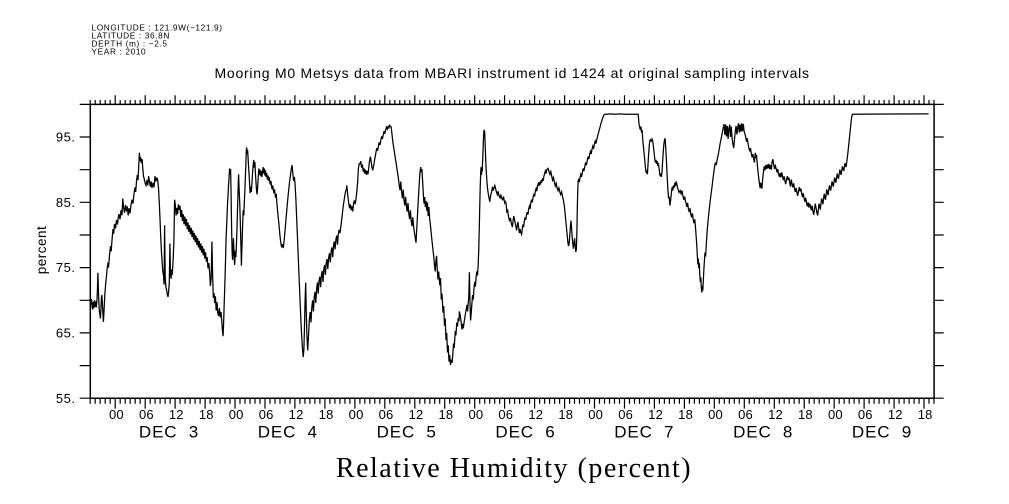  I want to click on svg-text: DEC 6, so click(525, 432).